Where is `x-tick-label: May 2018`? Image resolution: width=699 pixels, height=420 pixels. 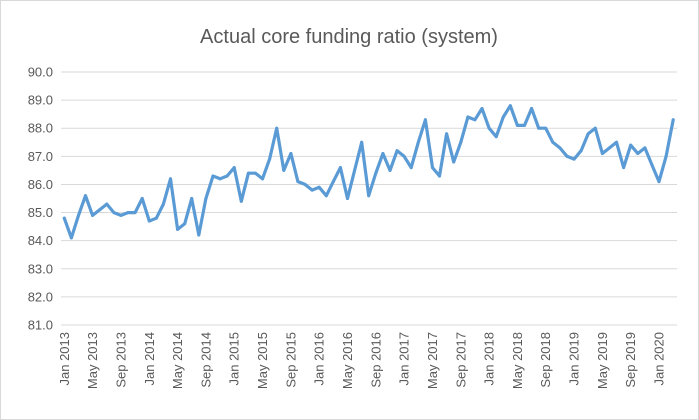 x-tick-label: May 2018 is located at coordinates (517, 360).